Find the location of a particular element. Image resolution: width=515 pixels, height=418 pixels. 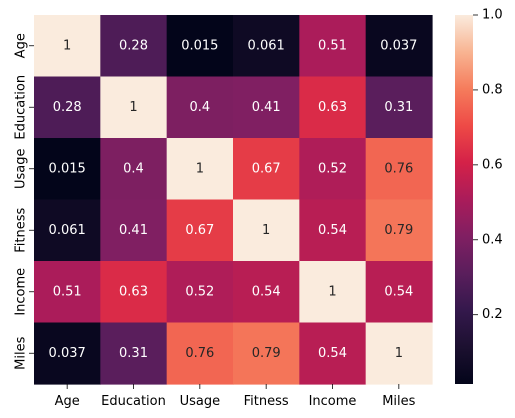

colorbar-tick-label: 0.8 is located at coordinates (492, 89).